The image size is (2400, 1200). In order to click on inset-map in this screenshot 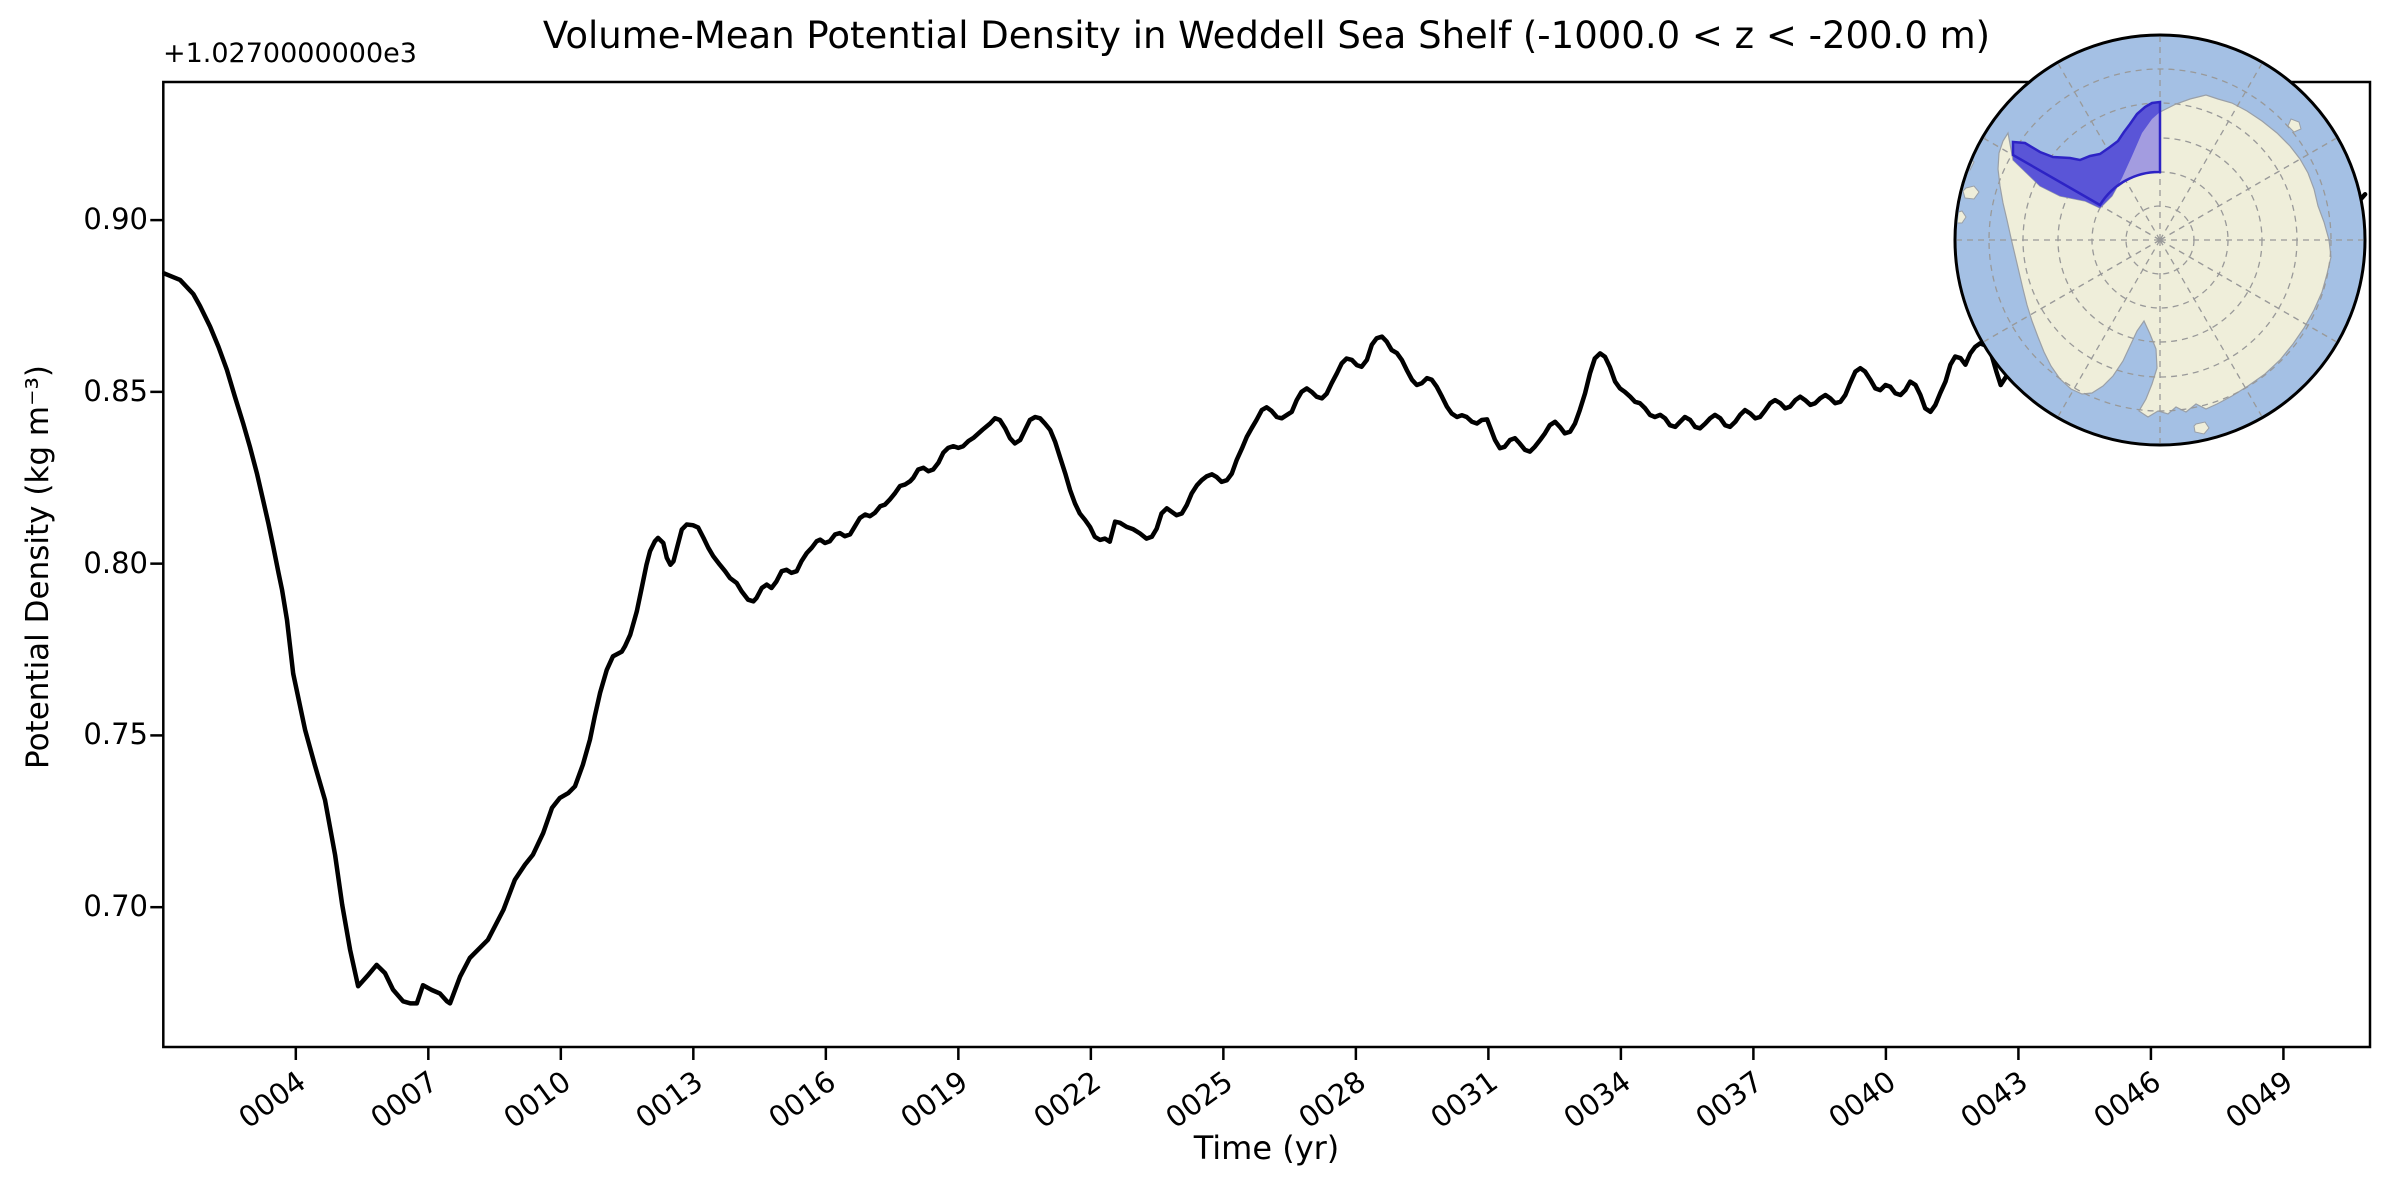, I will do `click(2160, 240)`.